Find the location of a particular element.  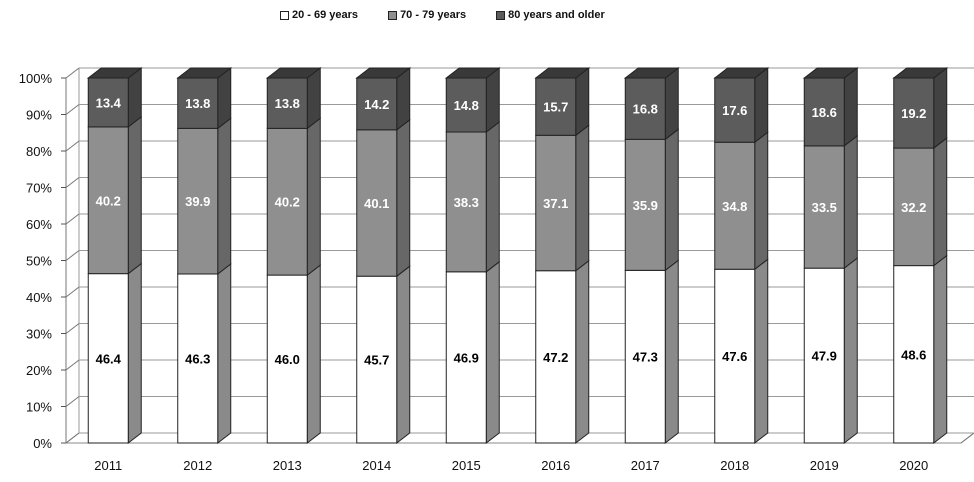

data-label: 48.6 is located at coordinates (913, 354).